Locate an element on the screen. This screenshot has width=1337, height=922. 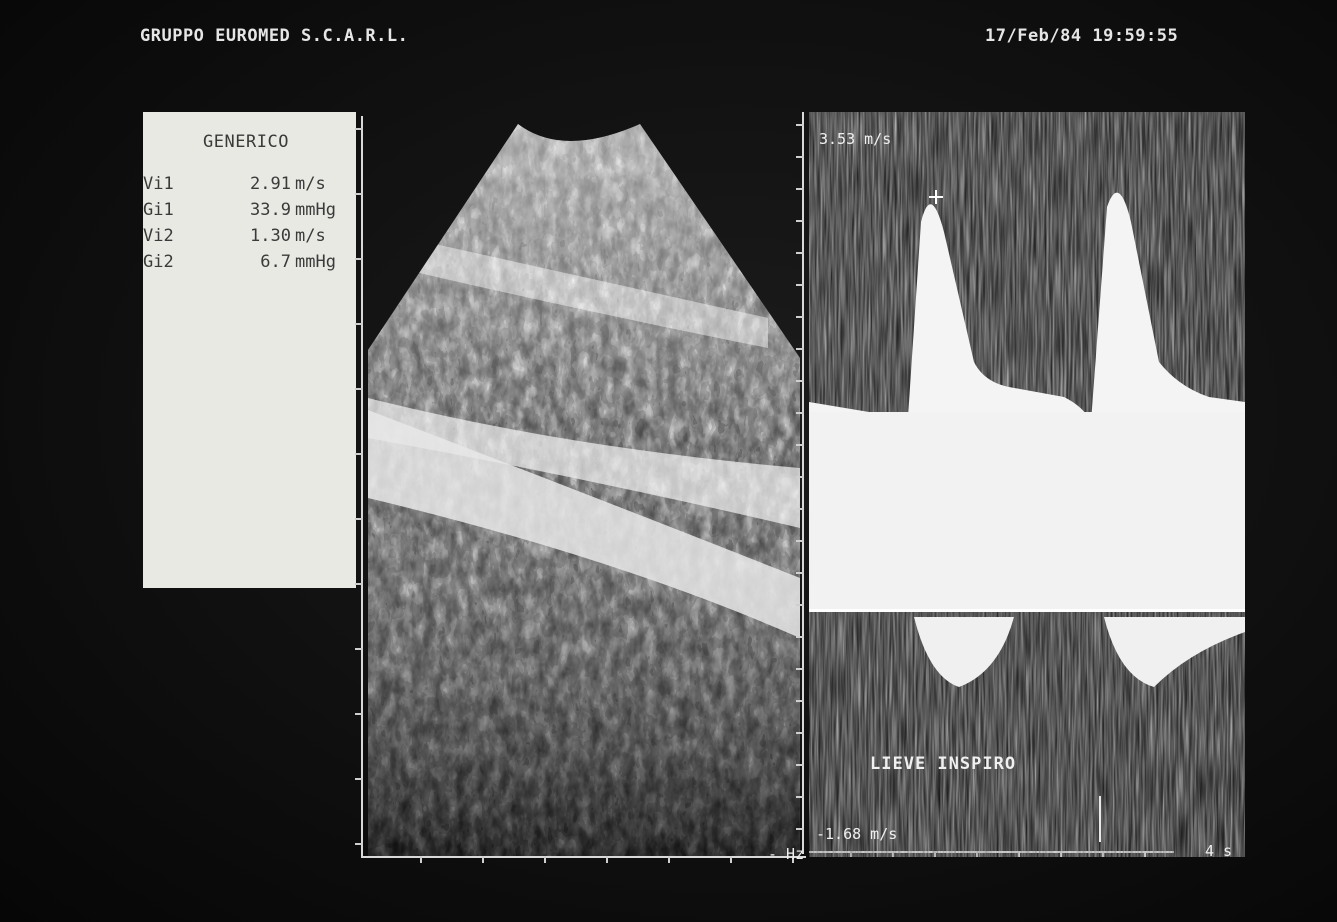
institution-label: GRUPPO EUROMED S.C.A.R.L. is located at coordinates (274, 36).